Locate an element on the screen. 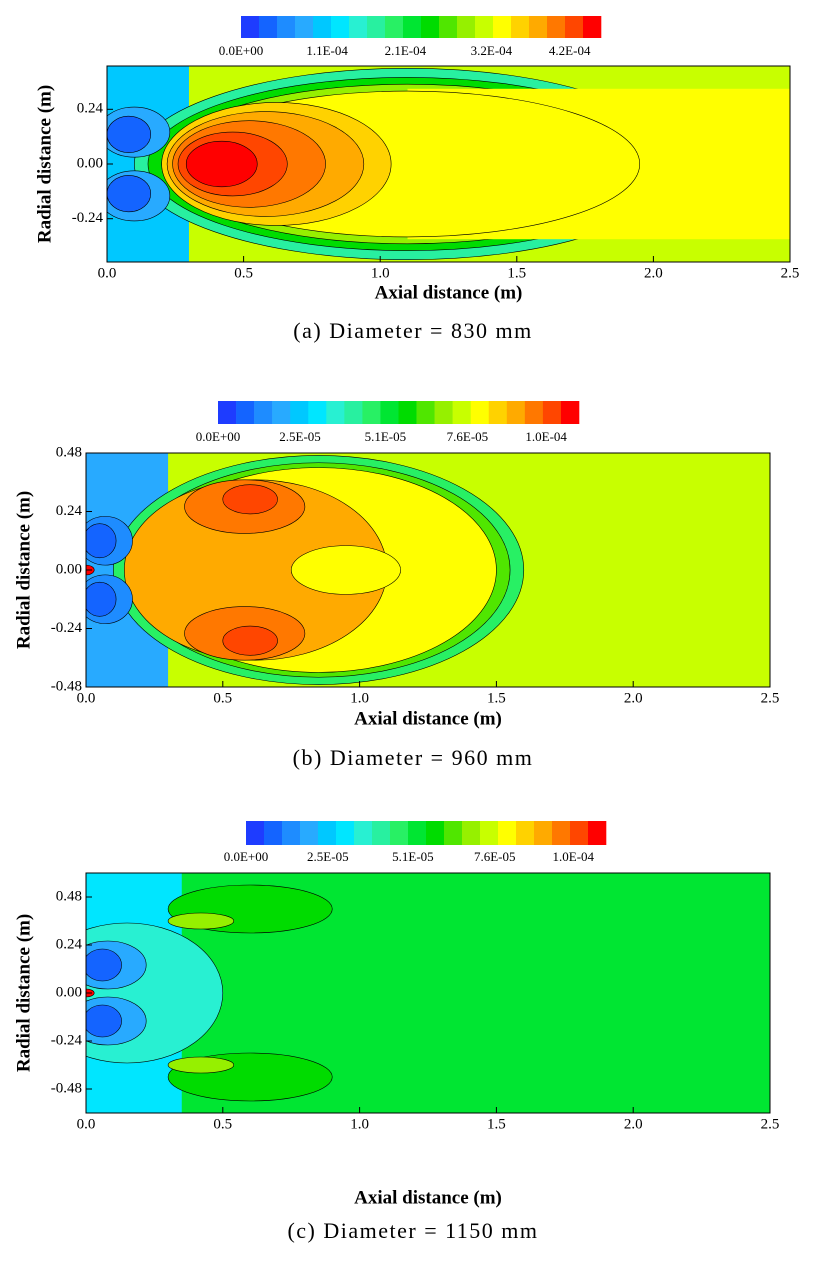 The width and height of the screenshot is (830, 1261). colorbar-label: 3.2E-04 is located at coordinates (492, 50).